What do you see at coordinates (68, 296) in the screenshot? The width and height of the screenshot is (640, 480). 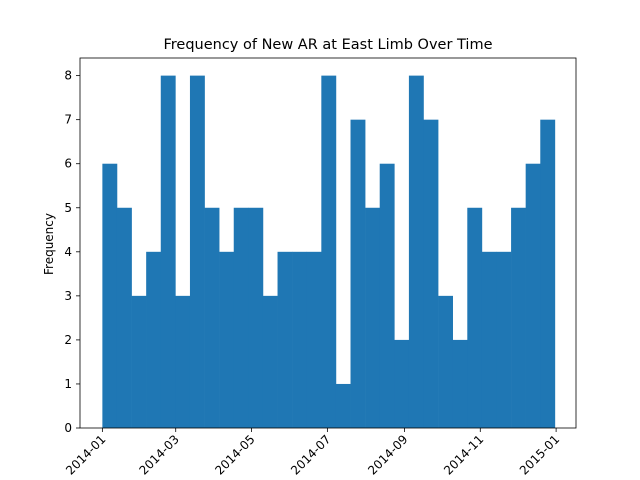 I see `y-tick-label: 3` at bounding box center [68, 296].